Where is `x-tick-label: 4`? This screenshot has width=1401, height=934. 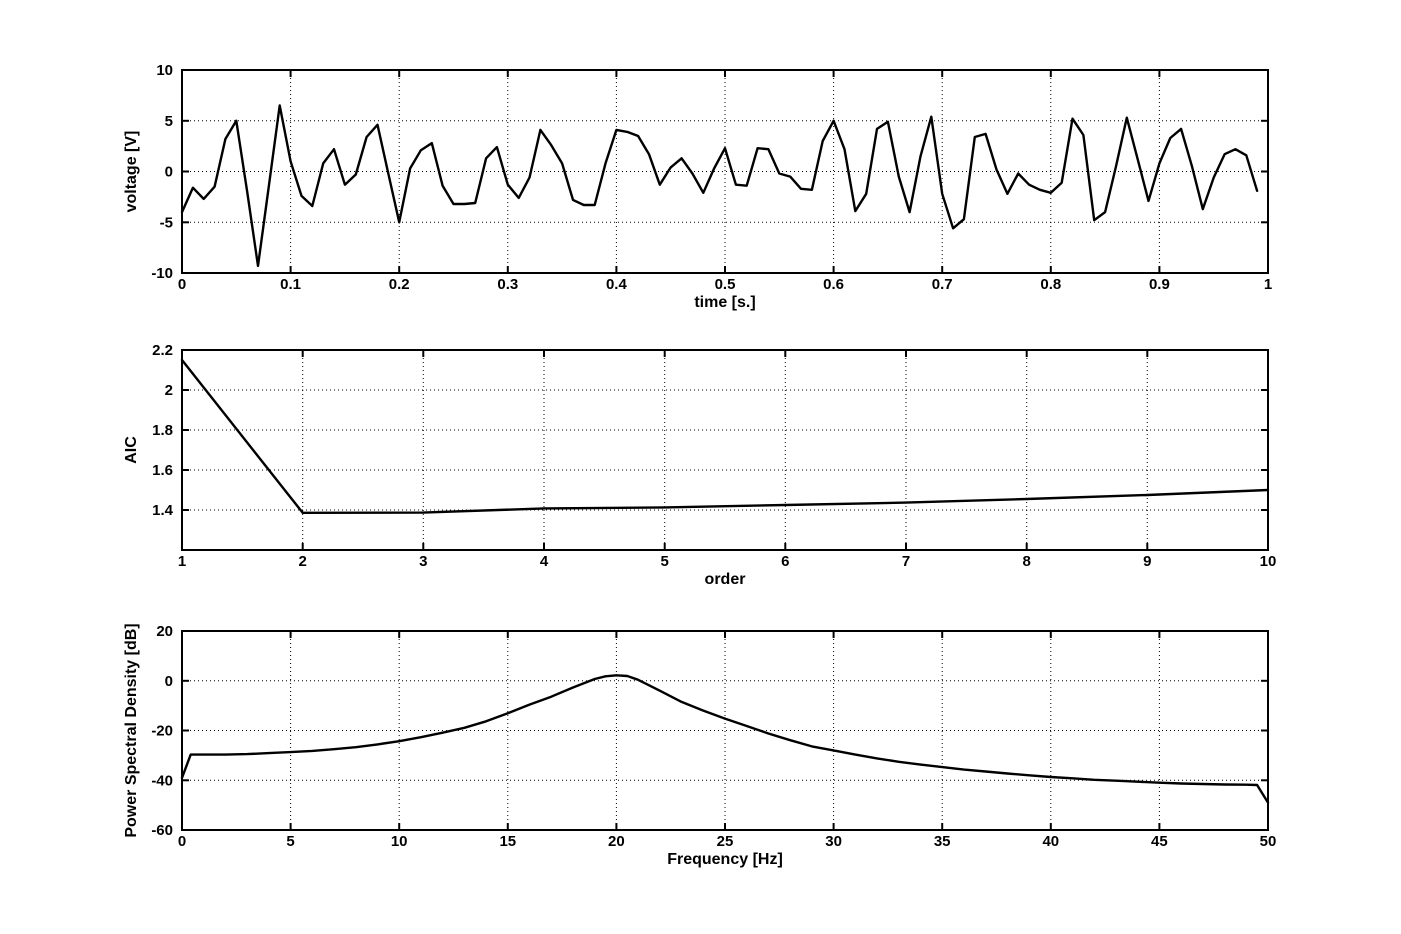
x-tick-label: 4 is located at coordinates (544, 561).